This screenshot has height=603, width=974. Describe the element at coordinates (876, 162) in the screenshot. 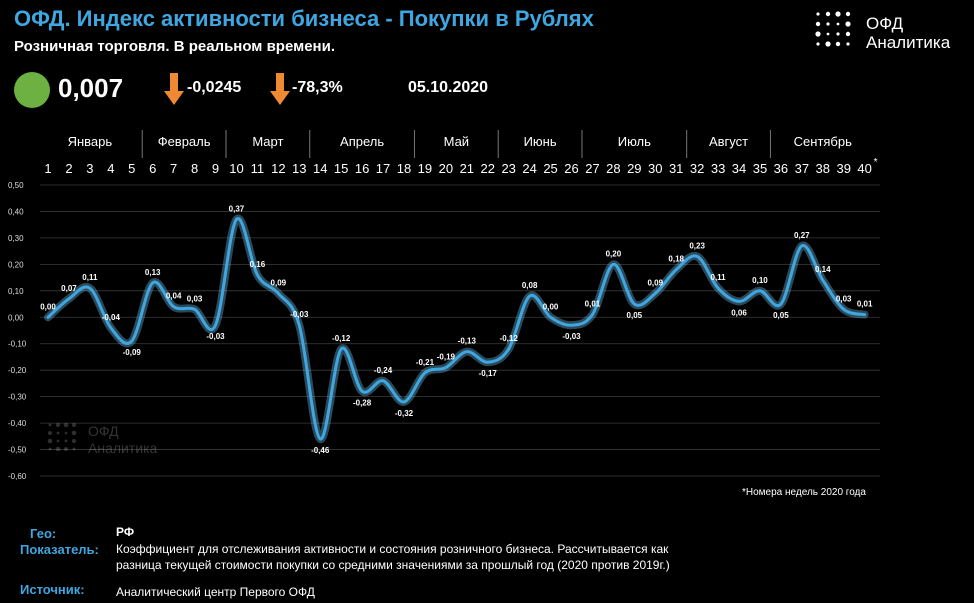

I see `week-footnote-mark: *` at that location.